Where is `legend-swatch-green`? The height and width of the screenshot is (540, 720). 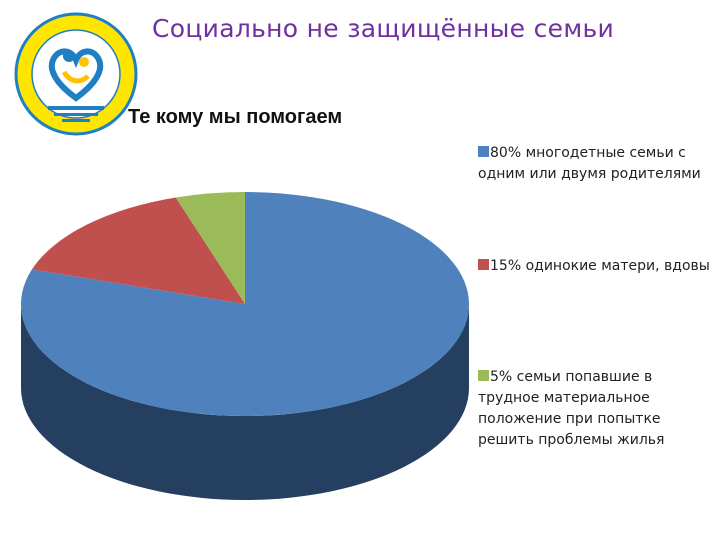 legend-swatch-green is located at coordinates (483, 375).